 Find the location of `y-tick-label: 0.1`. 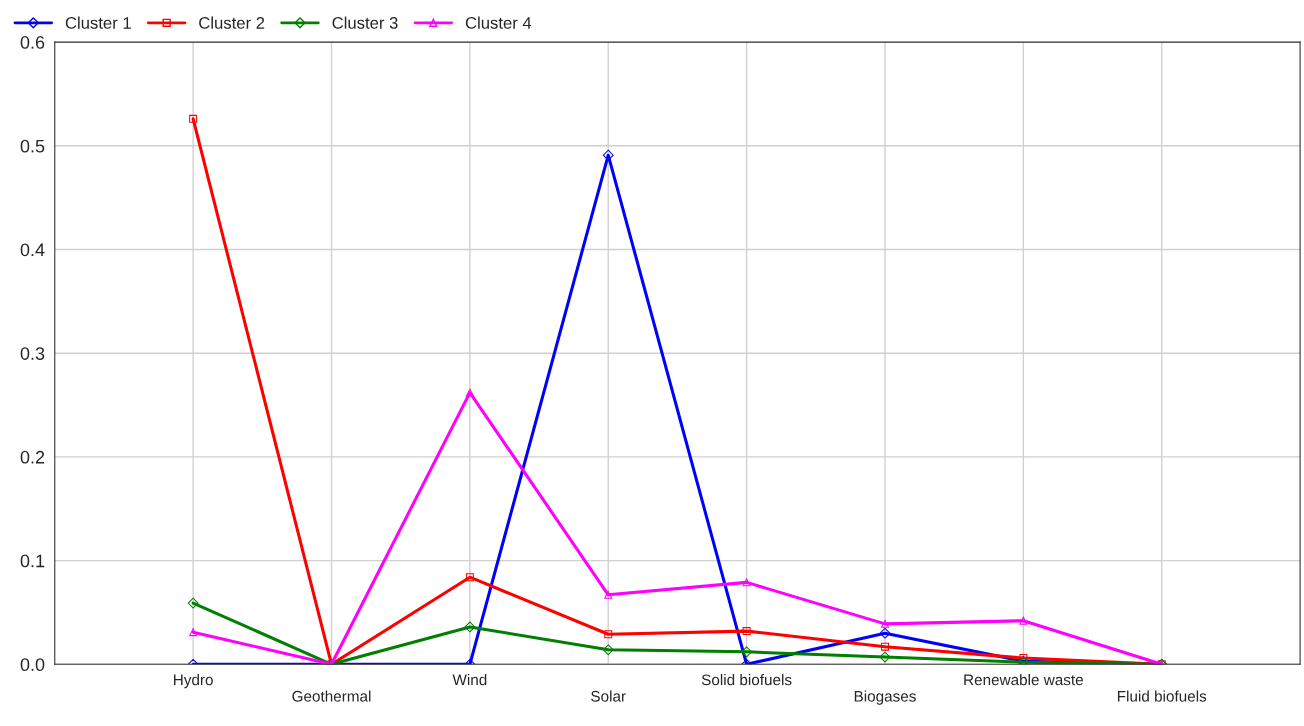

y-tick-label: 0.1 is located at coordinates (32, 561).